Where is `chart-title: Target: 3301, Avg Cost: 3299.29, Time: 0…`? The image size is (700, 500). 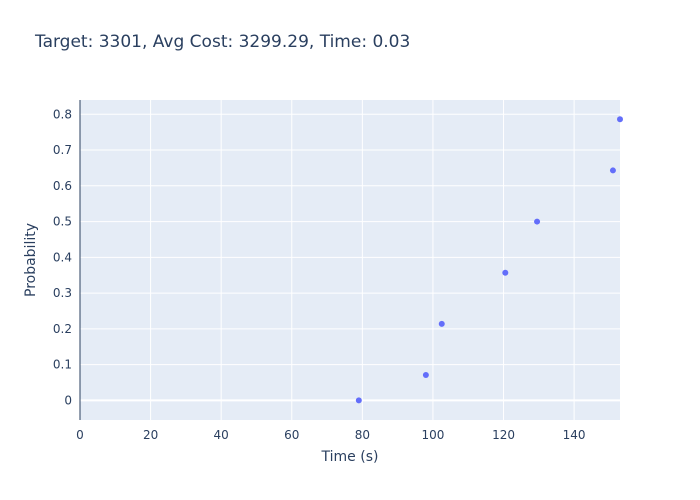
chart-title: Target: 3301, Avg Cost: 3299.29, Time: 0… is located at coordinates (223, 42).